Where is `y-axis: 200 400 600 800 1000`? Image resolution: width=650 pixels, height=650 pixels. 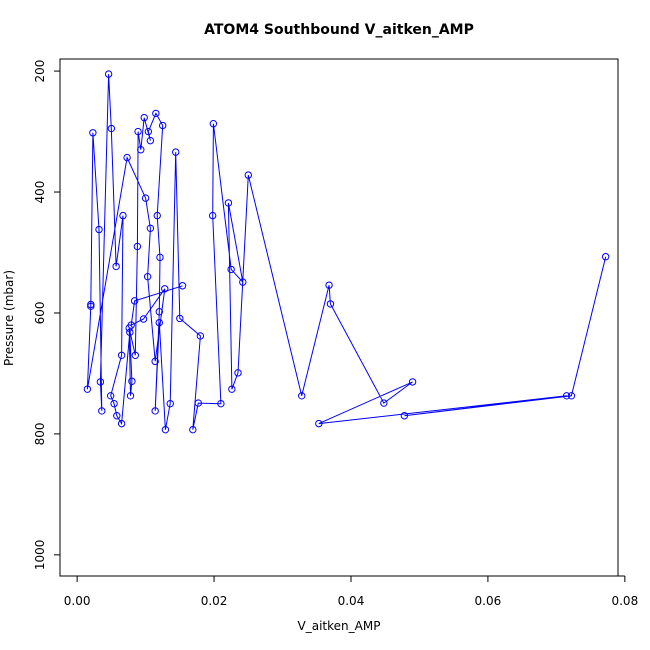
y-axis: 200 400 600 800 1000 is located at coordinates (47, 315).